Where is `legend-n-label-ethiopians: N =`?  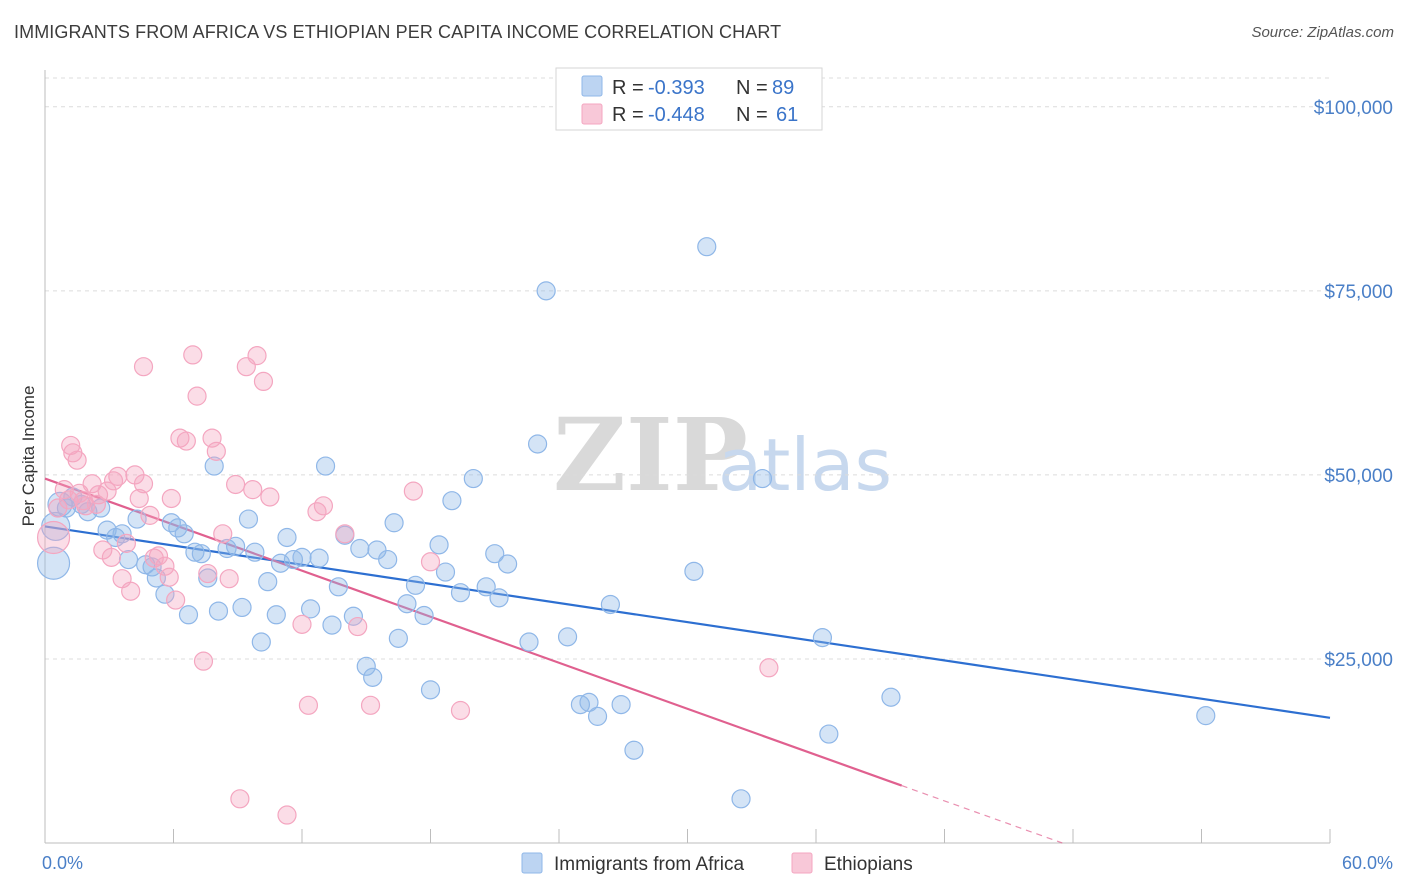 legend-n-label-ethiopians: N = is located at coordinates (752, 115).